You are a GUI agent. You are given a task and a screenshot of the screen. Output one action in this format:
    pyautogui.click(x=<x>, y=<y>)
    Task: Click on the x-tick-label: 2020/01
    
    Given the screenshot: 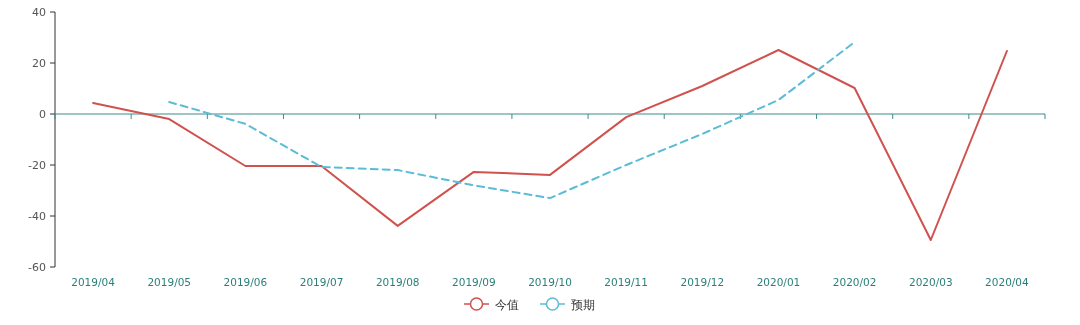 What is the action you would take?
    pyautogui.click(x=778, y=282)
    